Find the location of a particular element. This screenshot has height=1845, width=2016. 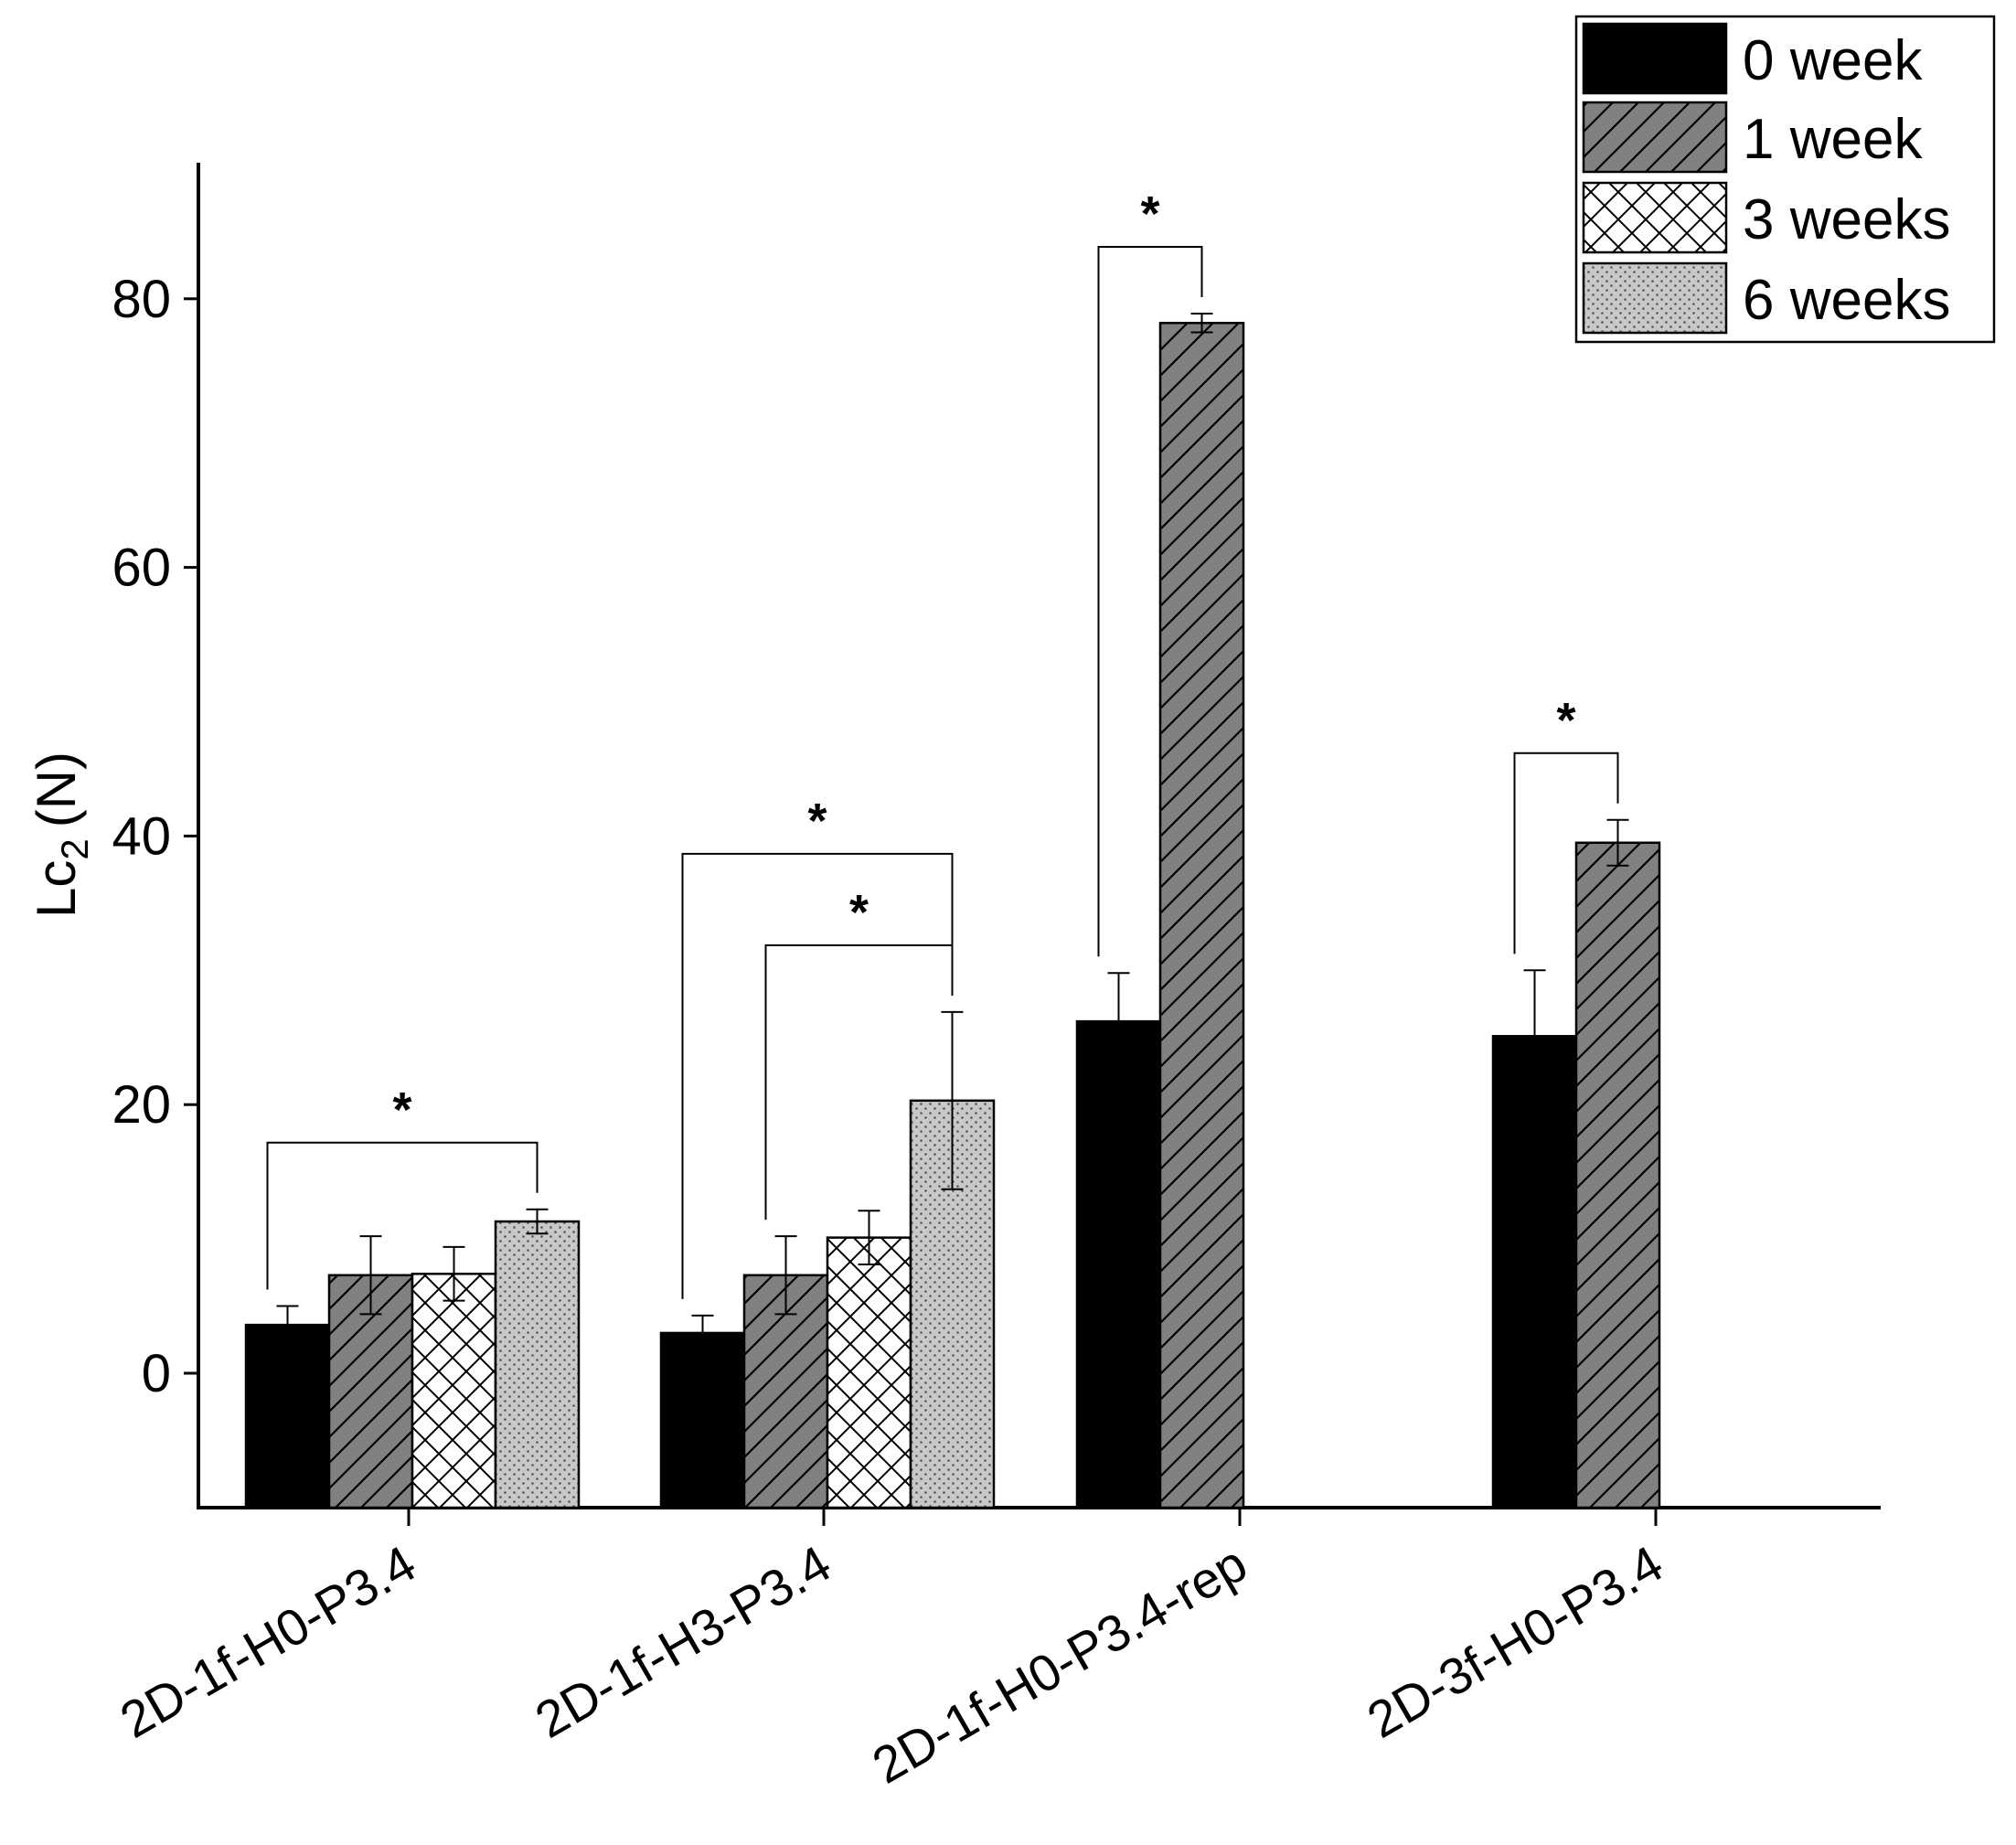

y-tick-label: 80 is located at coordinates (141, 299).